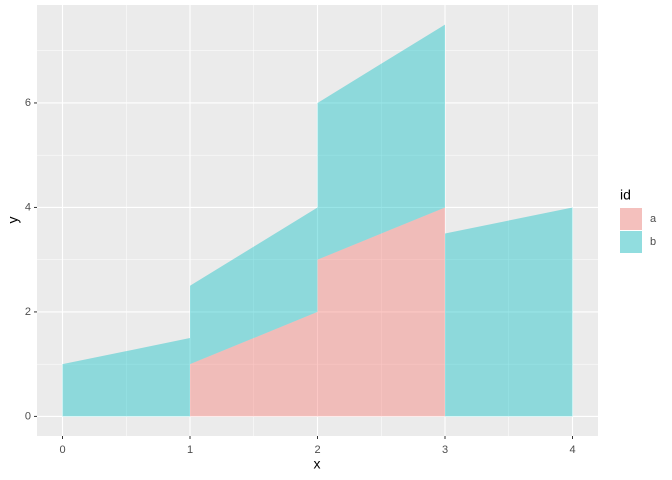 This screenshot has width=672, height=480. Describe the element at coordinates (625, 195) in the screenshot. I see `legend-title: id` at that location.